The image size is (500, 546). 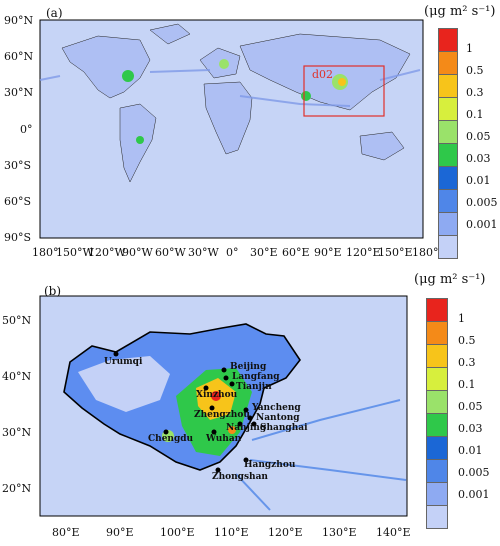 I want to click on lon-tick: 60°W, so click(x=170, y=252).